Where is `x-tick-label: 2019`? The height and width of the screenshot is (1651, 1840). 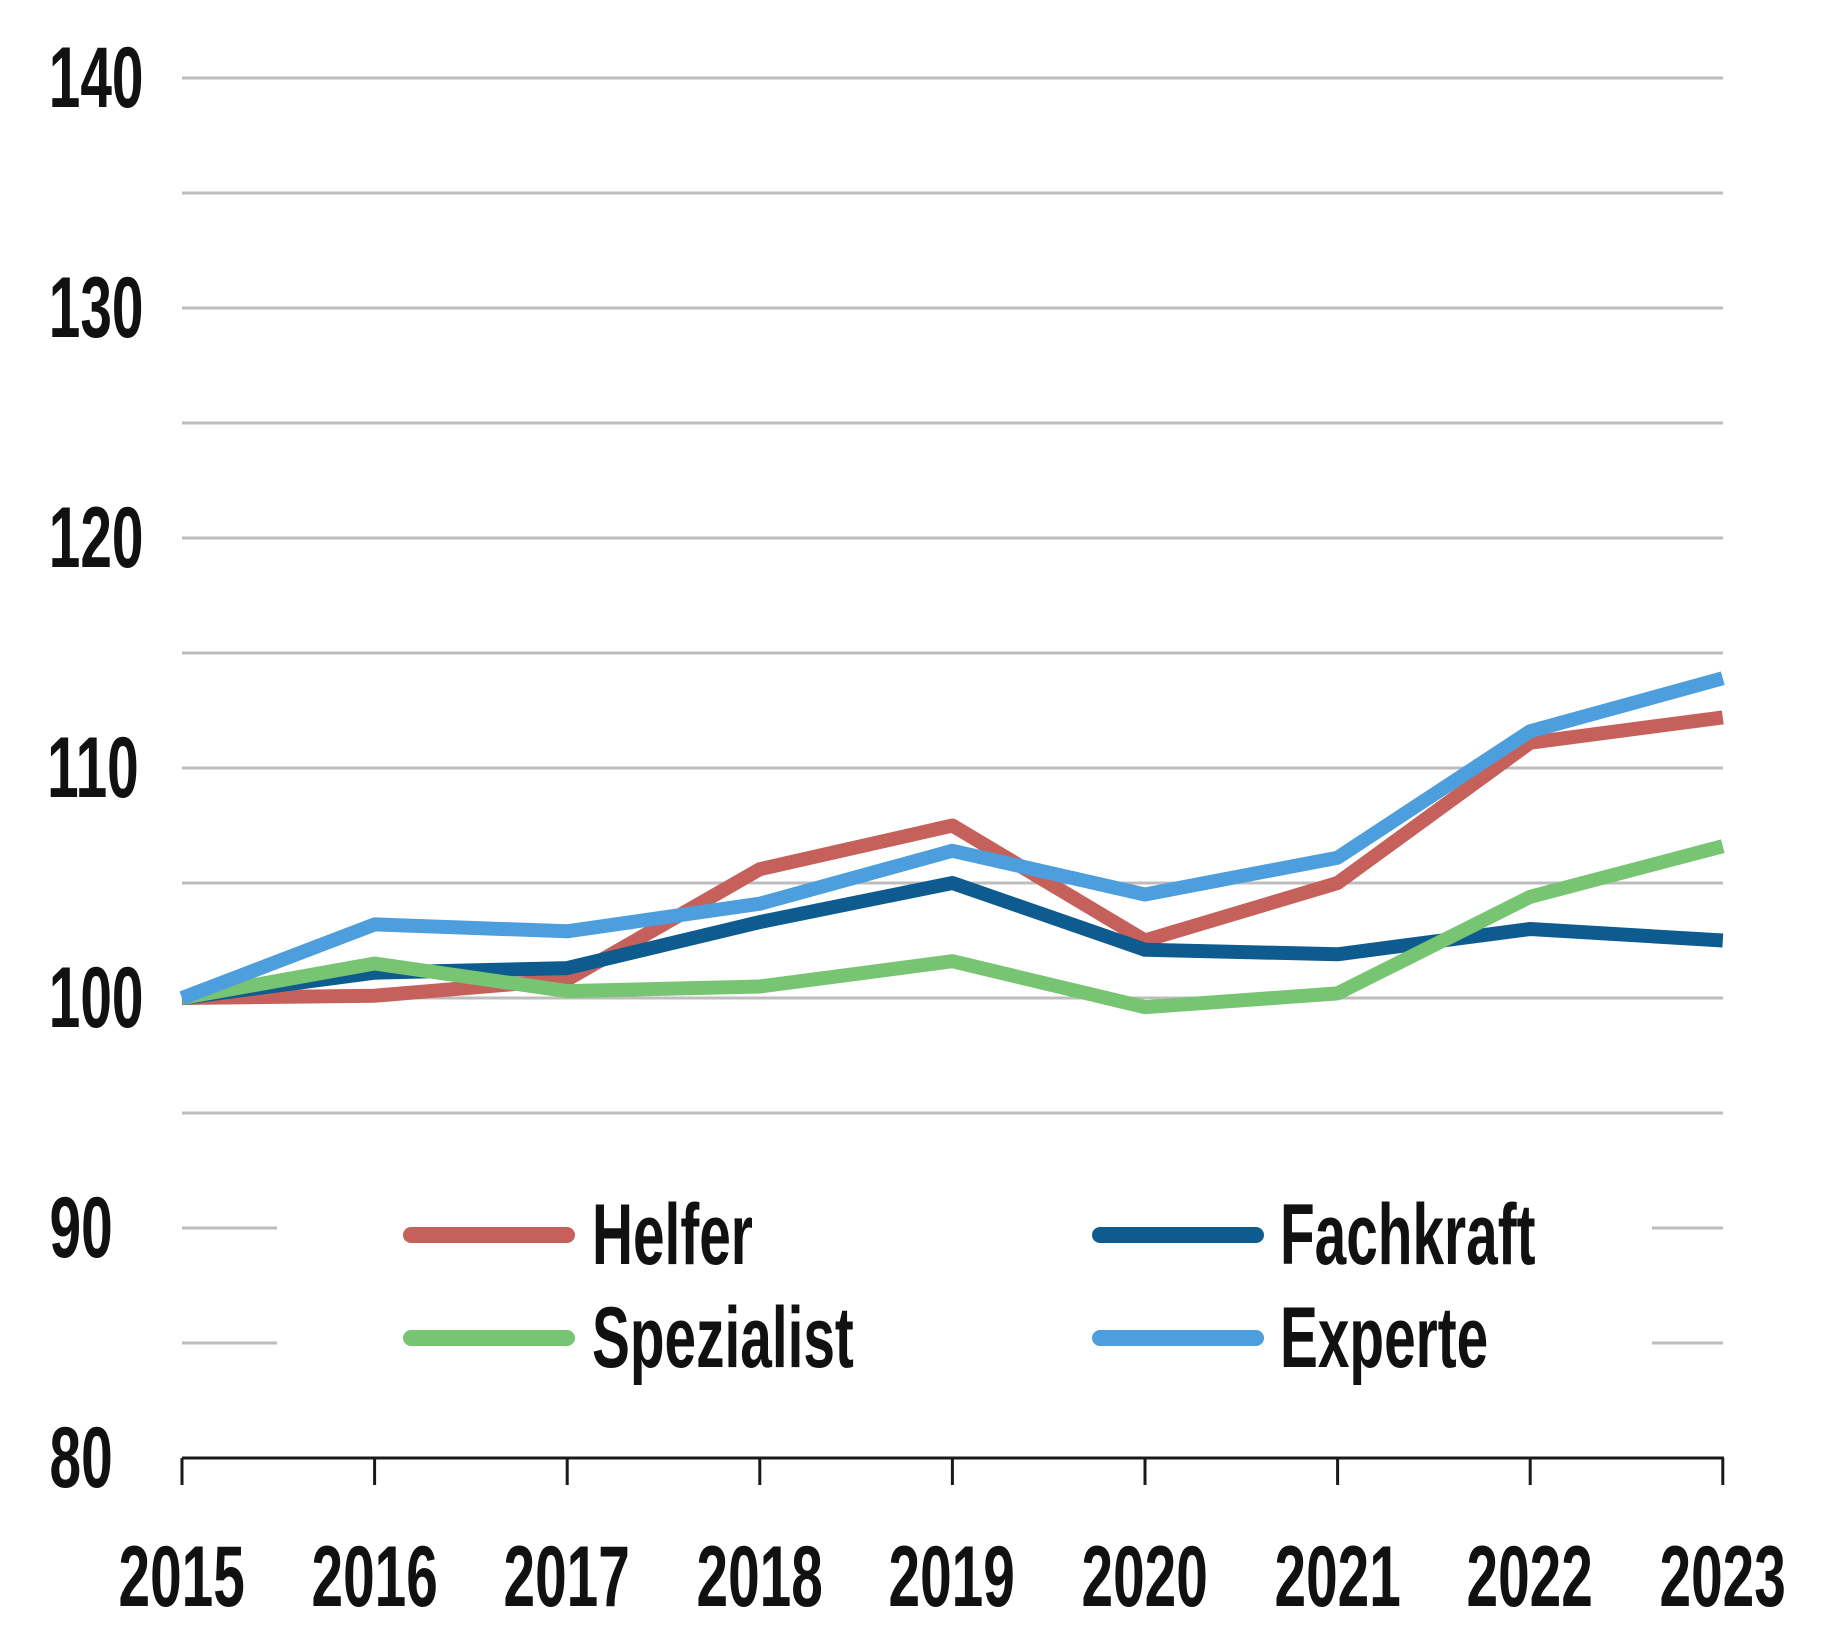 x-tick-label: 2019 is located at coordinates (952, 1577).